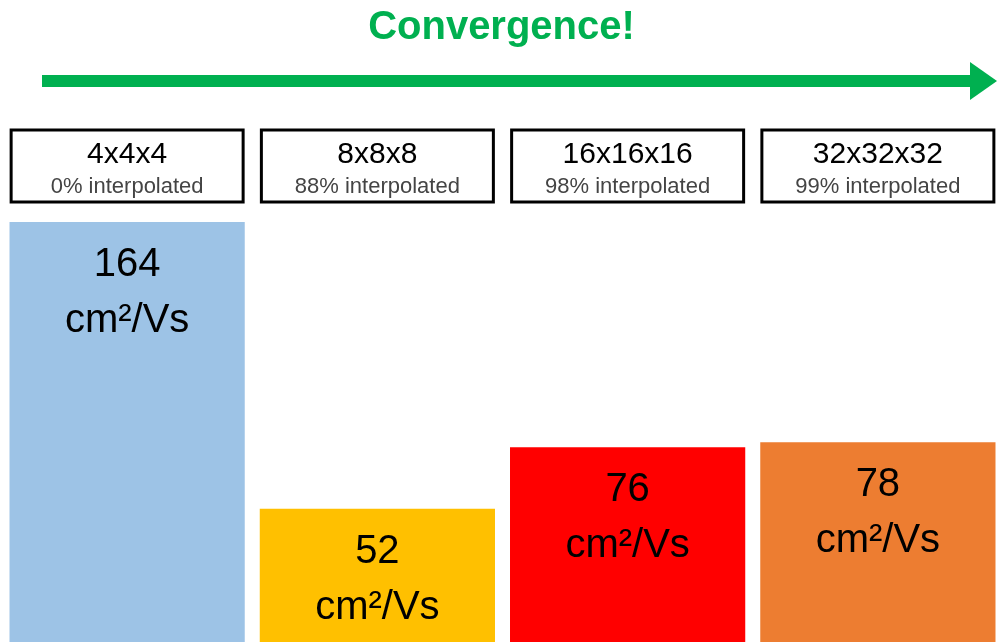 This screenshot has height=642, width=1003. I want to click on chart-title: Convergence!, so click(501, 25).